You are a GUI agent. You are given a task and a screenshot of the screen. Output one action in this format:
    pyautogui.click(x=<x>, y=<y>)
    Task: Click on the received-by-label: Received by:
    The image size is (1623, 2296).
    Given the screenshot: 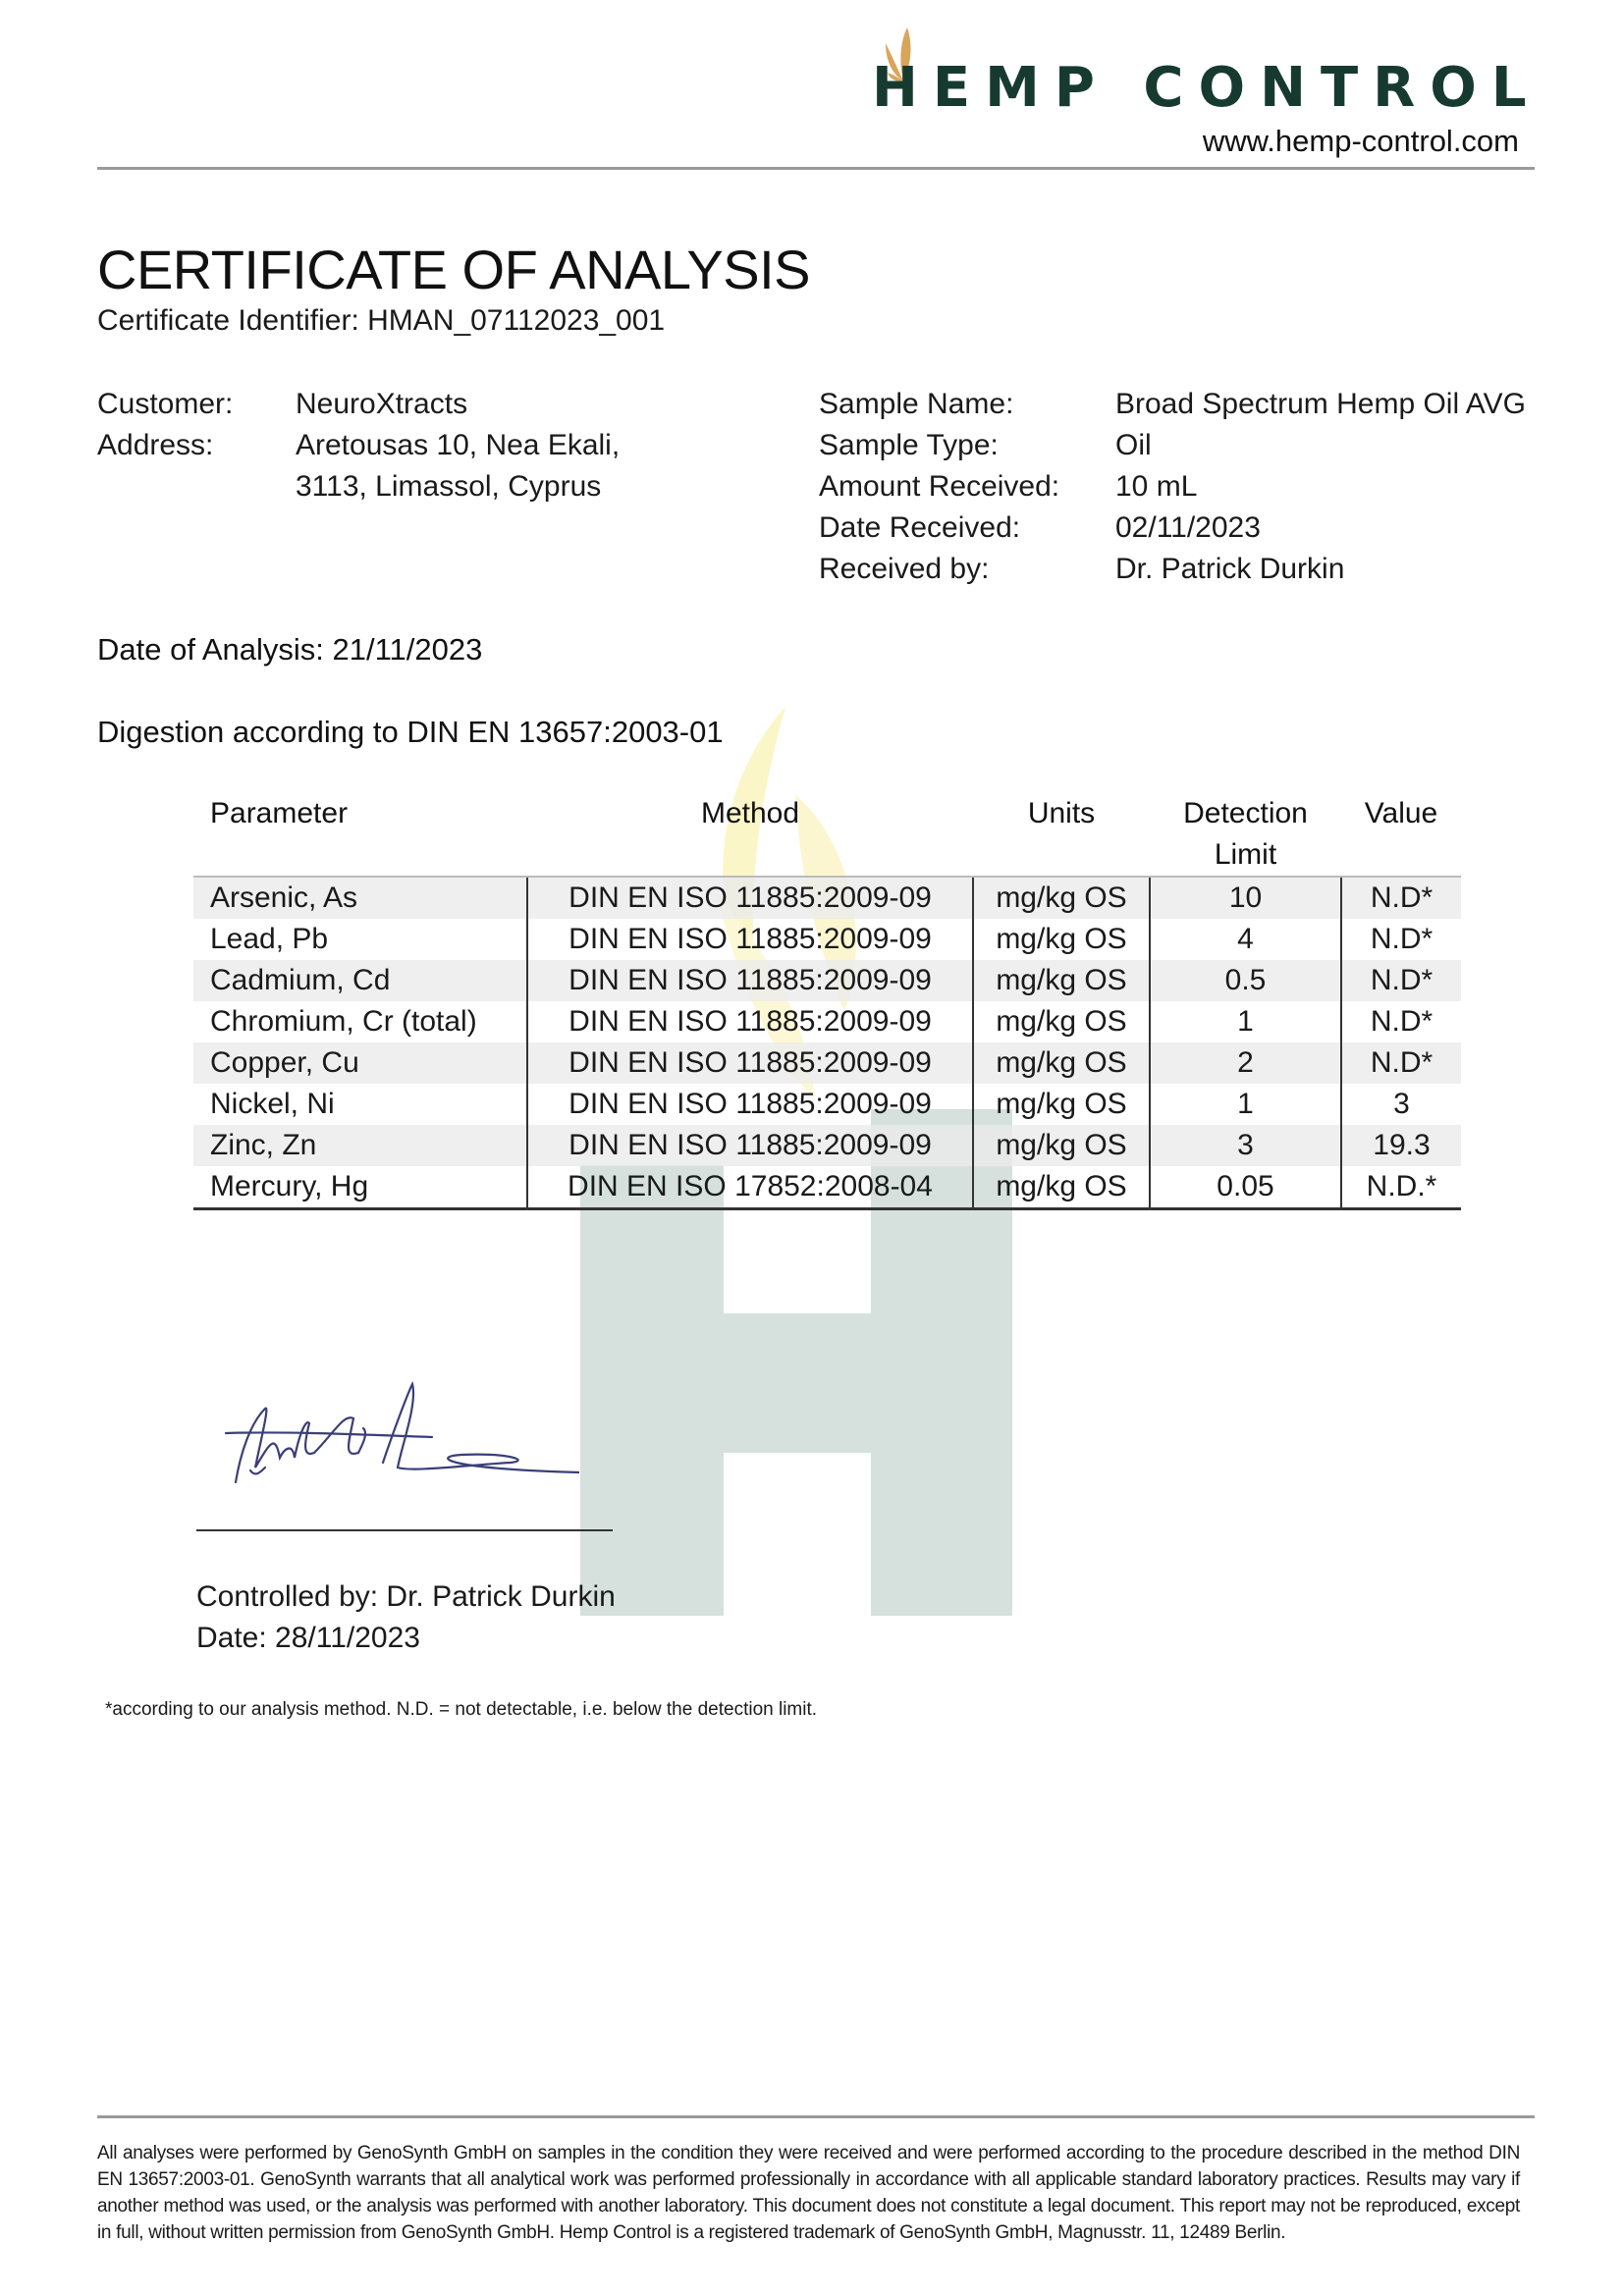 What is the action you would take?
    pyautogui.click(x=904, y=569)
    